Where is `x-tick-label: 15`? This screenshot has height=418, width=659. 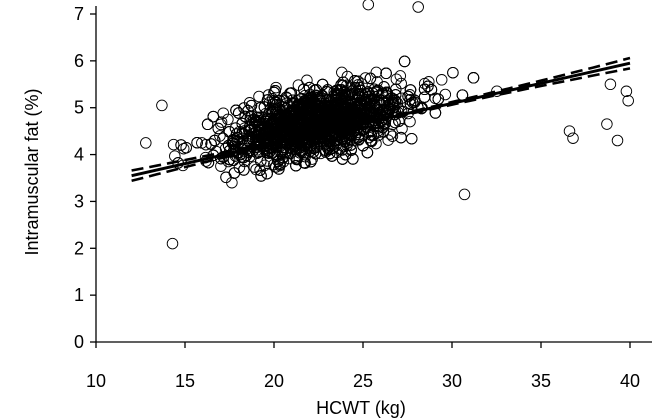
x-tick-label: 15 is located at coordinates (185, 381).